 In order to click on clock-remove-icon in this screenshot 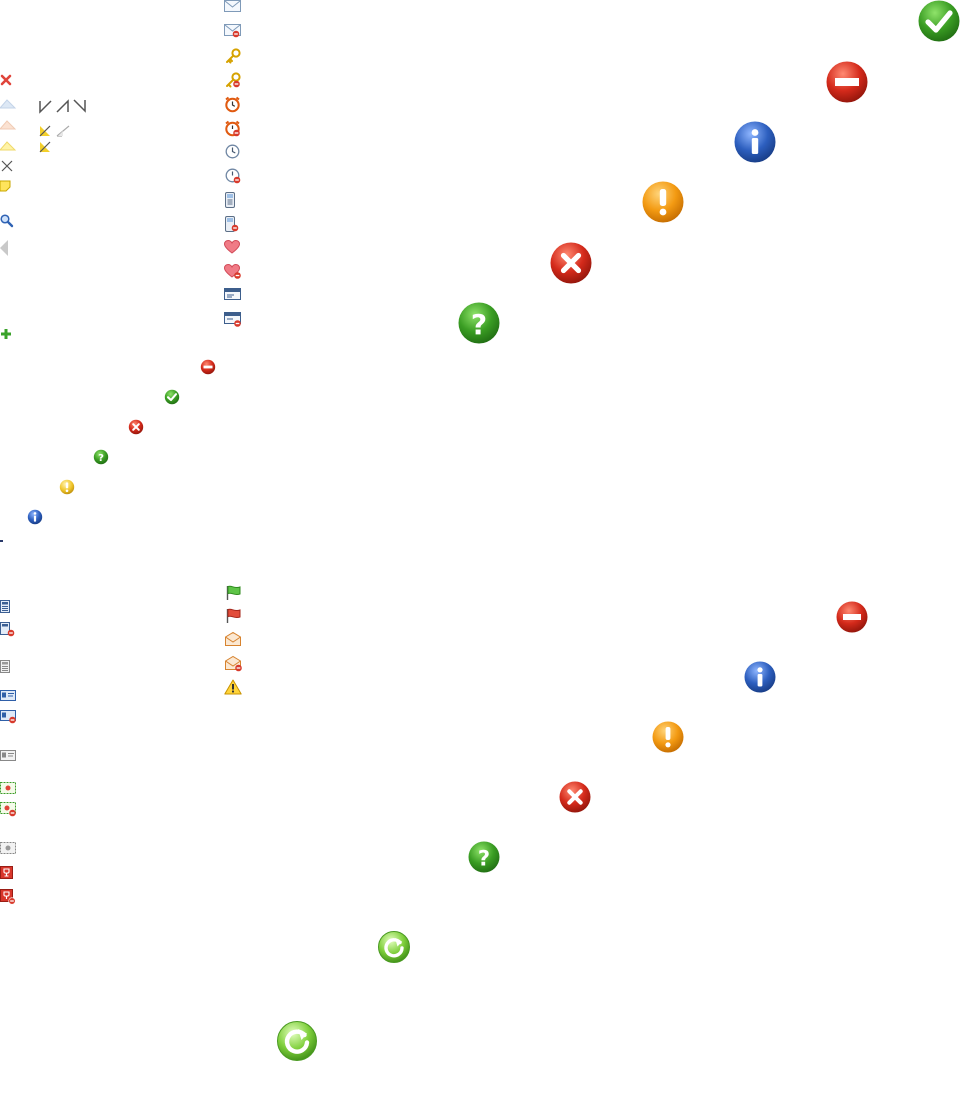, I will do `click(233, 176)`.